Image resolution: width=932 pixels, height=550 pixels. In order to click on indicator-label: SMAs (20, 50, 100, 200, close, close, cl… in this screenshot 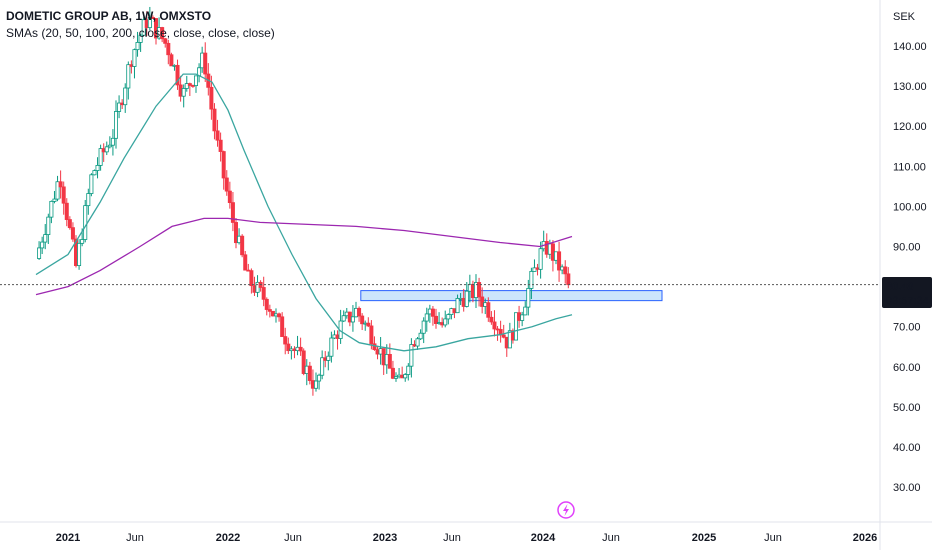, I will do `click(140, 33)`.